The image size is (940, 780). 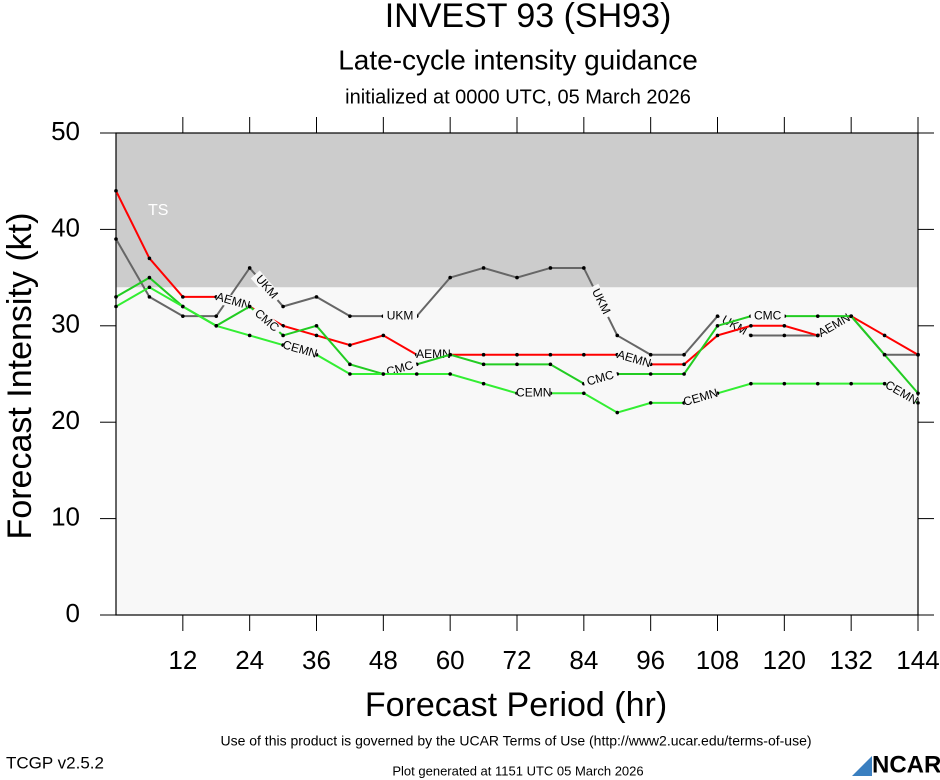 What do you see at coordinates (316, 660) in the screenshot?
I see `x-tick-label: 36` at bounding box center [316, 660].